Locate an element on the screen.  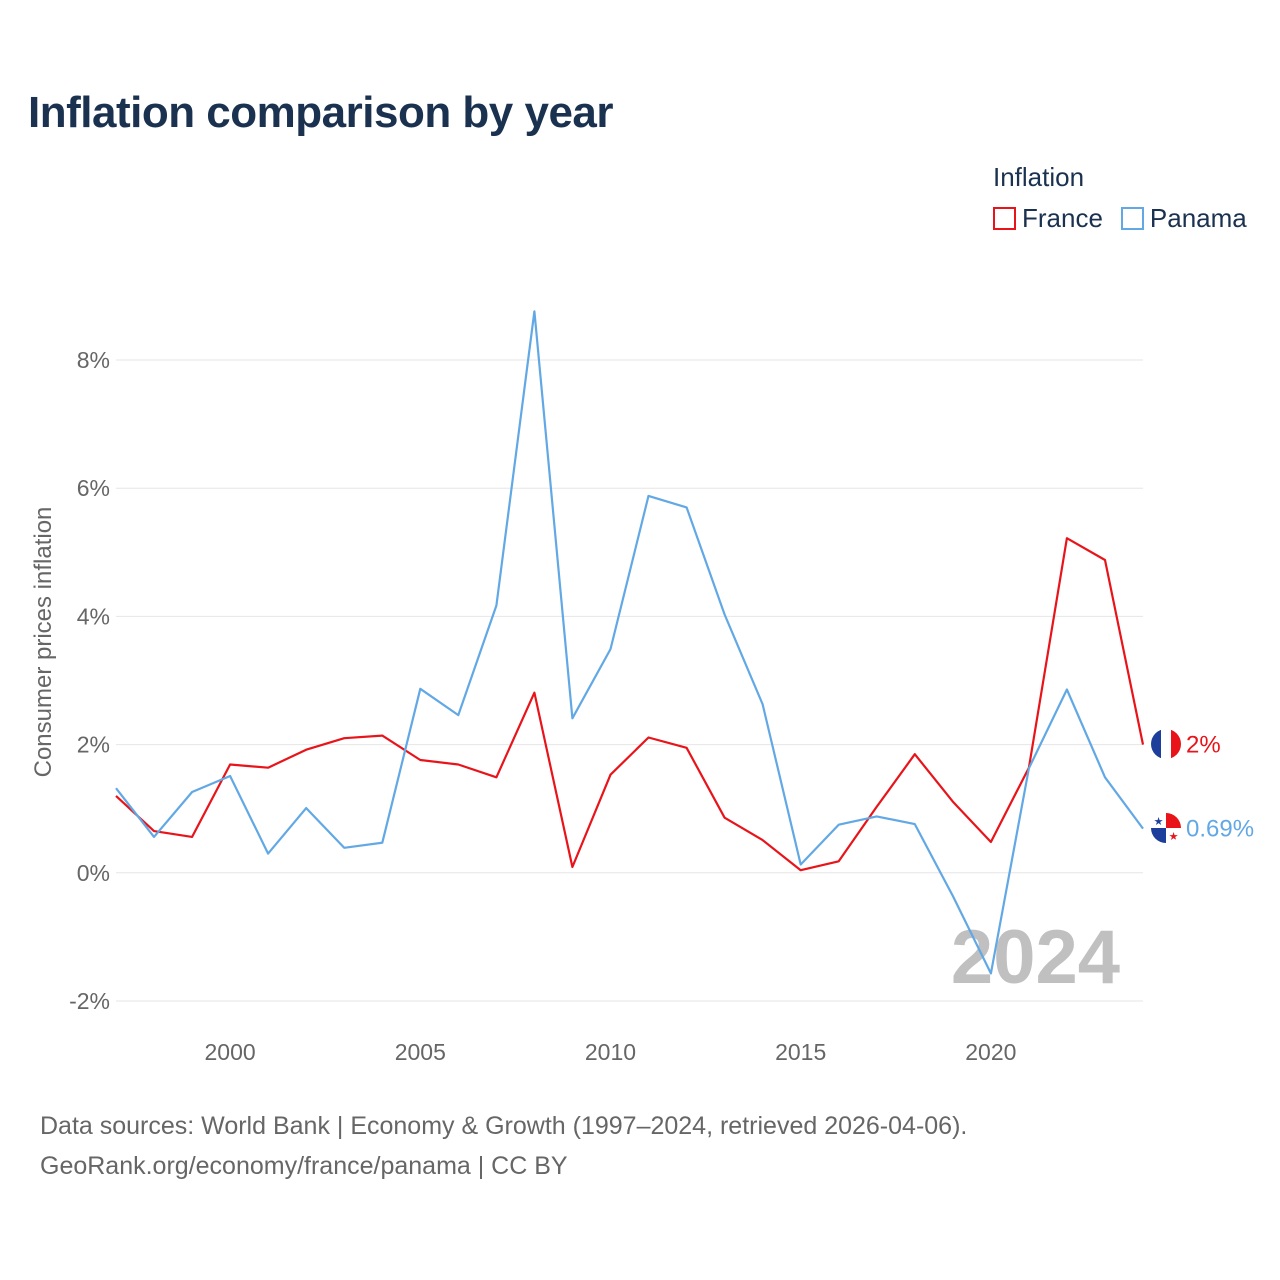
legend: Inflation France Panama is located at coordinates (1120, 198).